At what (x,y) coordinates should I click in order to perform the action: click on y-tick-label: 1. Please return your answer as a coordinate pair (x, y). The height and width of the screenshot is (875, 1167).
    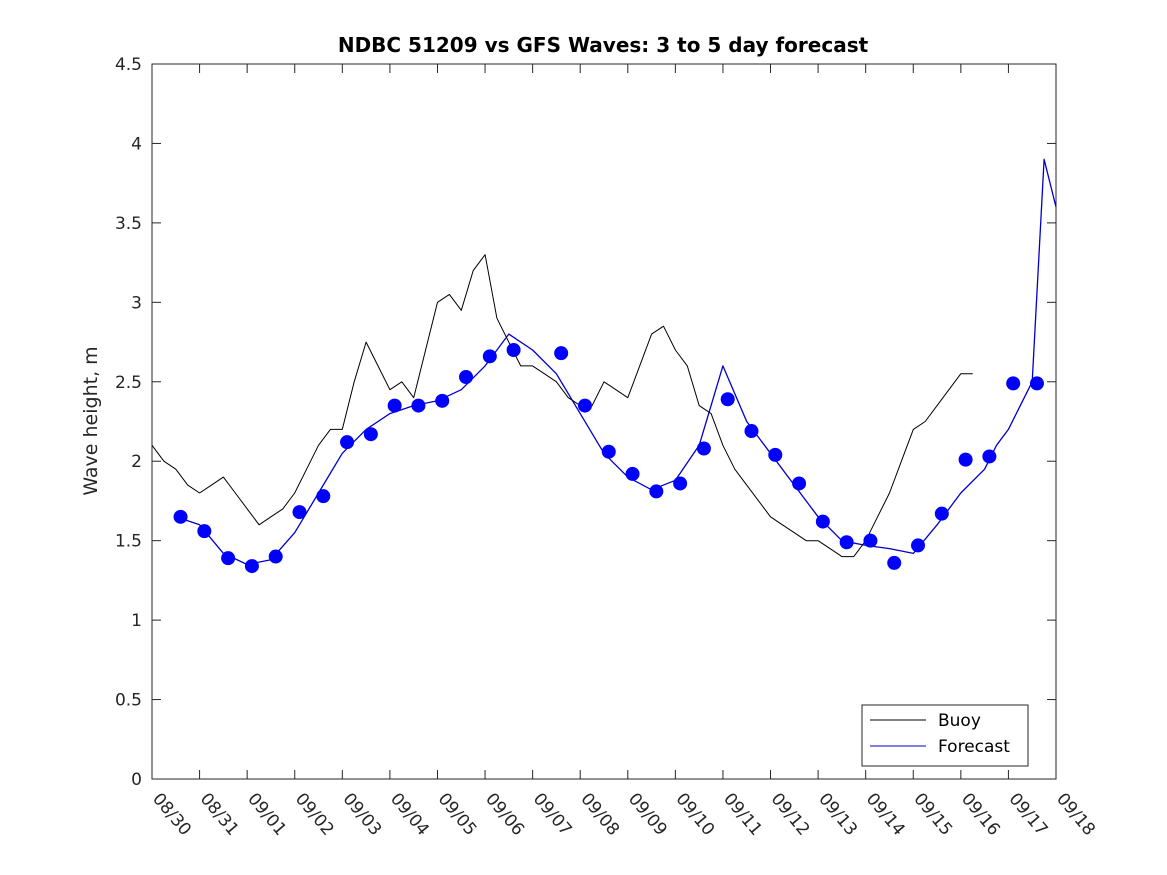
    Looking at the image, I should click on (136, 621).